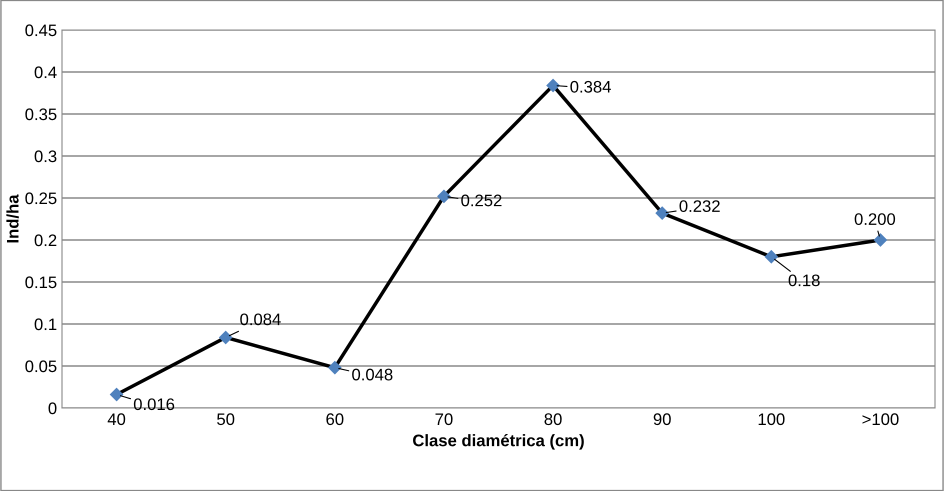 This screenshot has height=491, width=944. I want to click on y-tick-label: 0.2, so click(45, 240).